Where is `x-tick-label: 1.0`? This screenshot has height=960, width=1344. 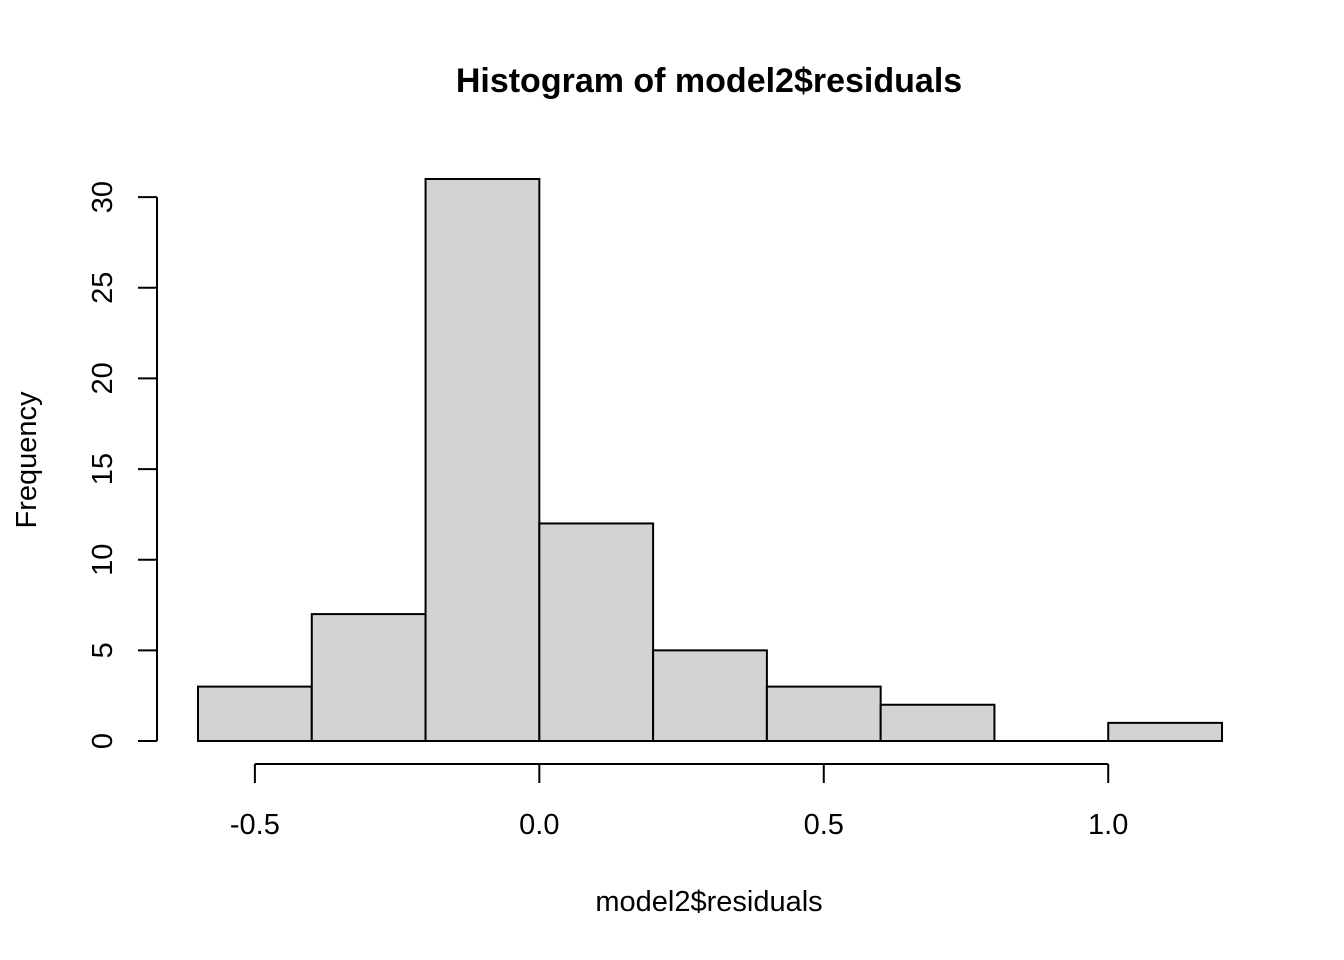 x-tick-label: 1.0 is located at coordinates (1108, 825).